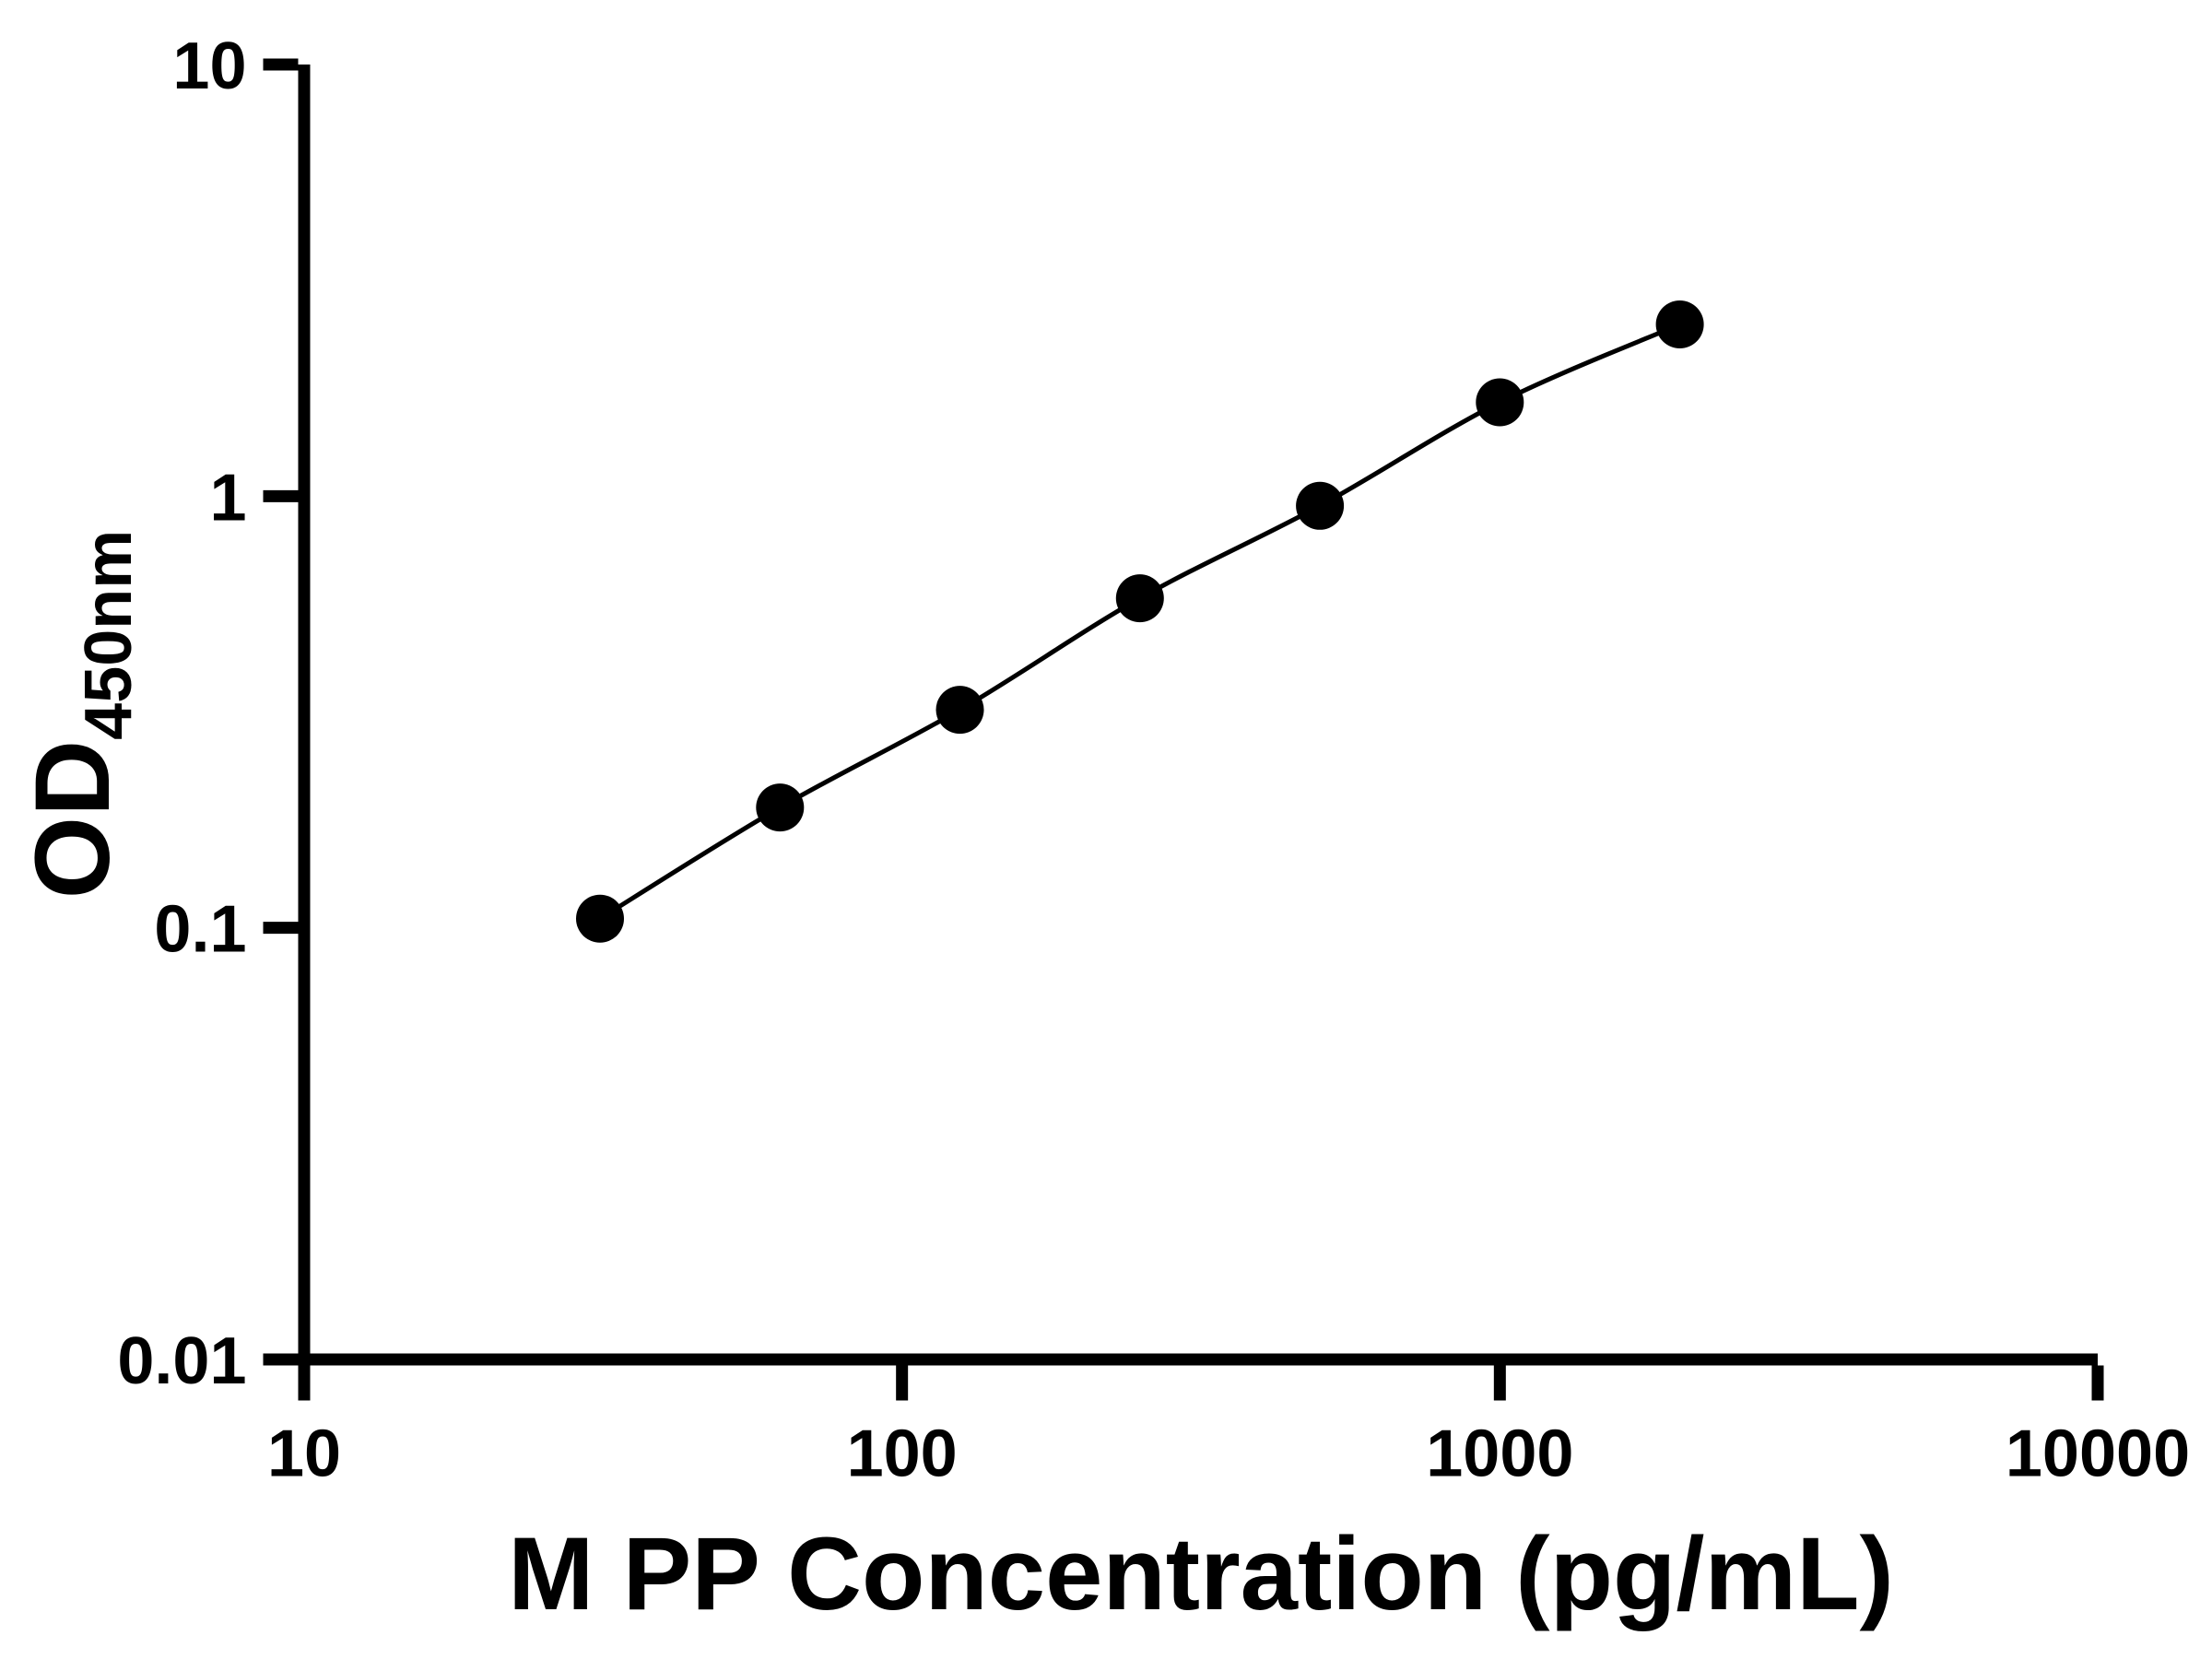  I want to click on y-axis-title-main: OD, so click(73, 819).